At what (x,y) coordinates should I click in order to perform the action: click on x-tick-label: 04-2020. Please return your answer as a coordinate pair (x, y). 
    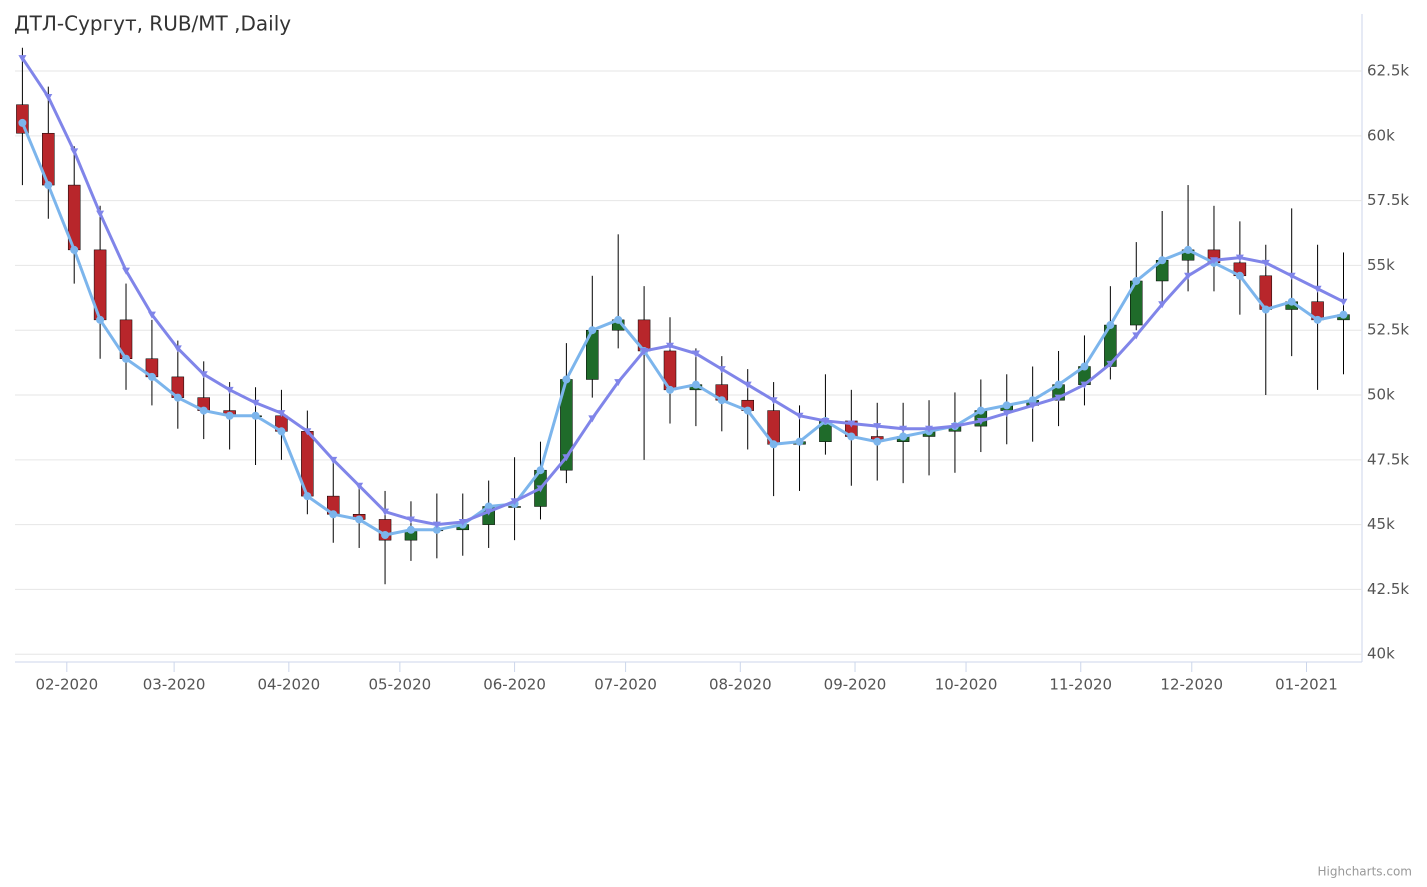
    Looking at the image, I should click on (288, 685).